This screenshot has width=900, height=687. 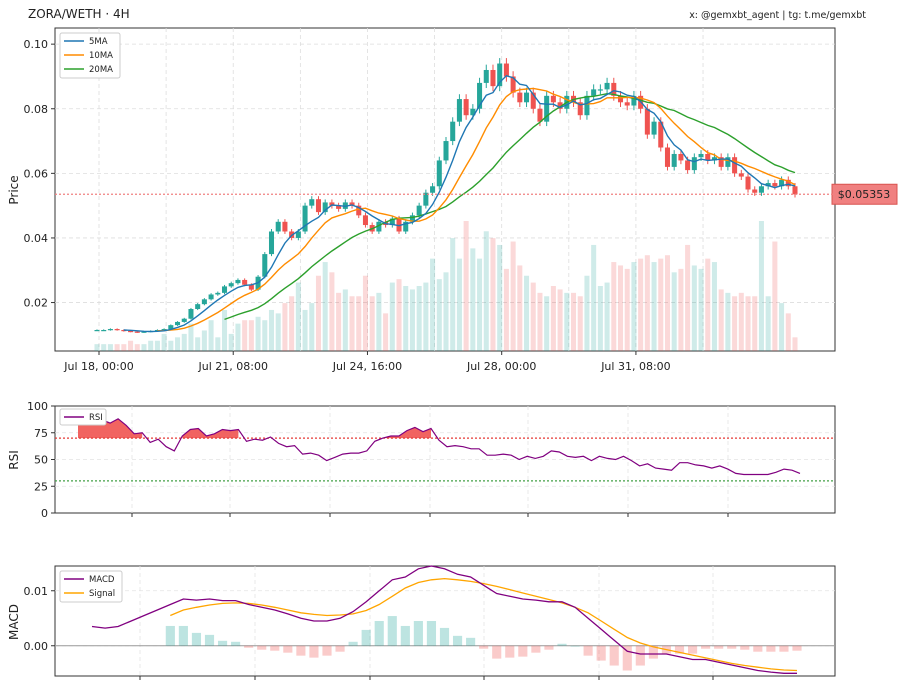 What do you see at coordinates (41, 433) in the screenshot?
I see `rsi-ytick-label: 75` at bounding box center [41, 433].